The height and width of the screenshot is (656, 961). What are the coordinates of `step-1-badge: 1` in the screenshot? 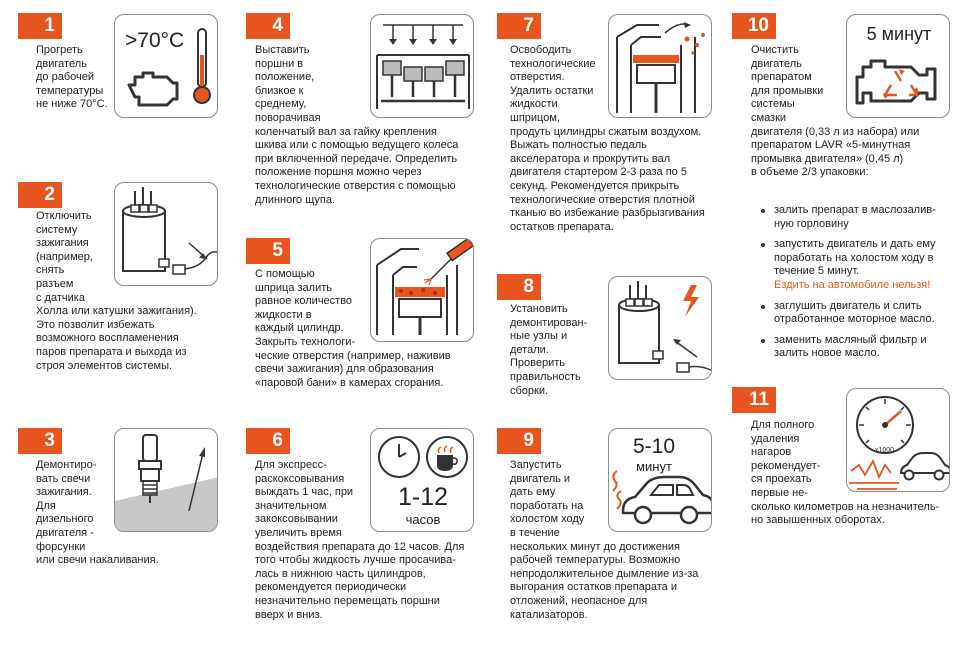 It's located at (40, 26).